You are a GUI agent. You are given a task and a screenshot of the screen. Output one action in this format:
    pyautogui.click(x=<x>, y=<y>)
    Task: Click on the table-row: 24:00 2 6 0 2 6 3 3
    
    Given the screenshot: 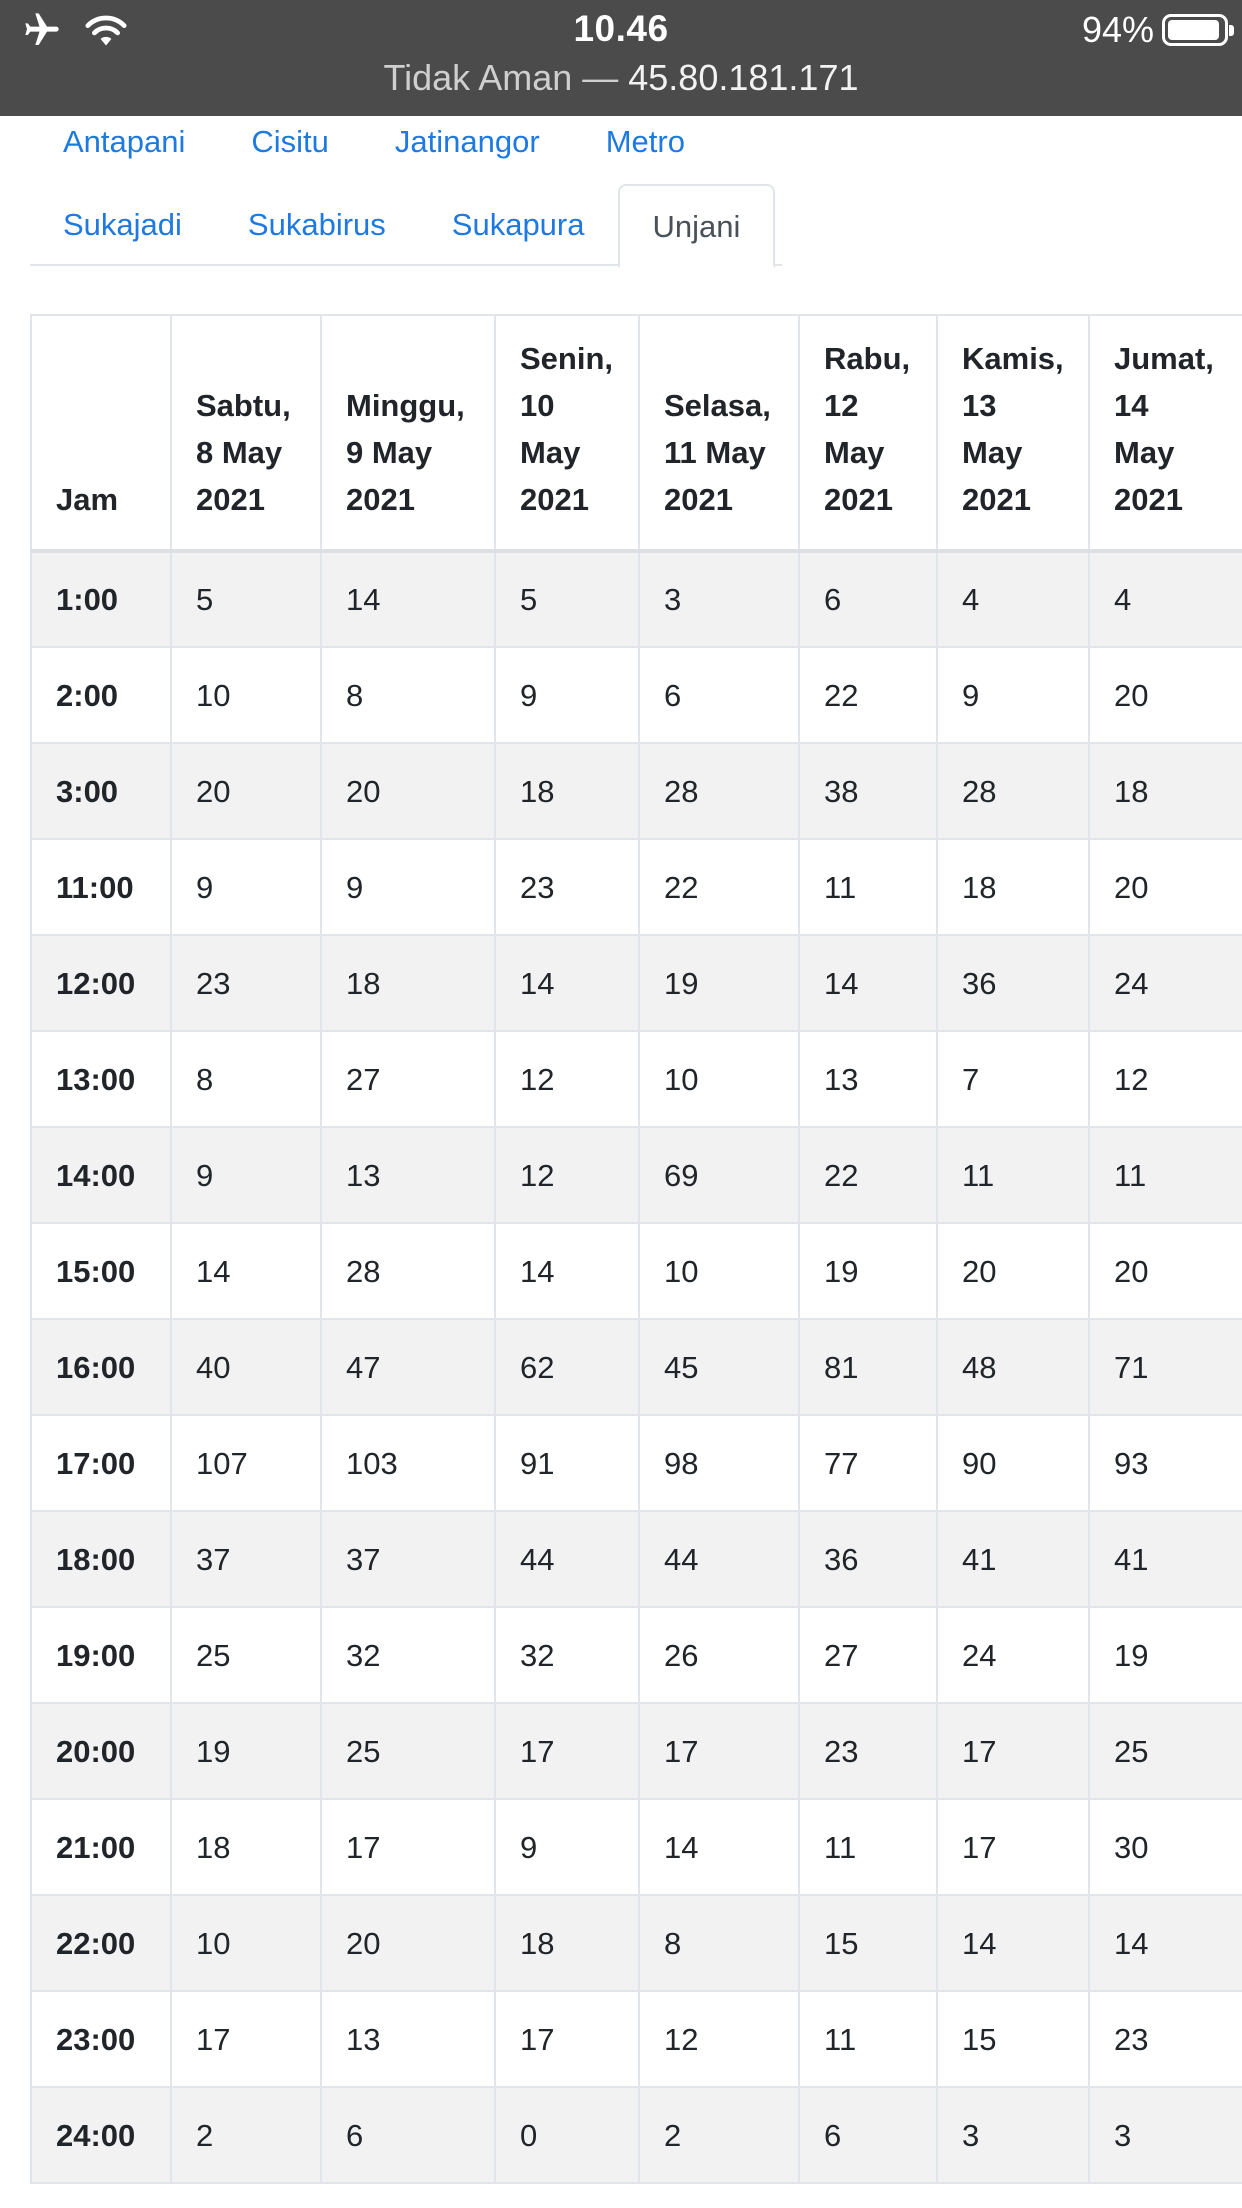 What is the action you would take?
    pyautogui.click(x=636, y=2135)
    